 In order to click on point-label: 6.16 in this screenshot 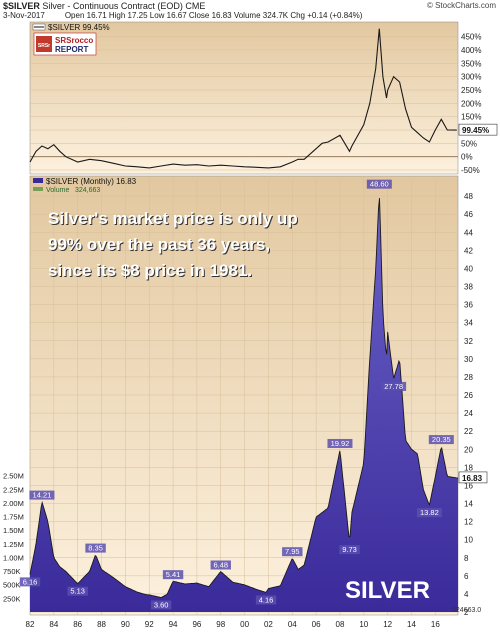, I will do `click(30, 581)`.